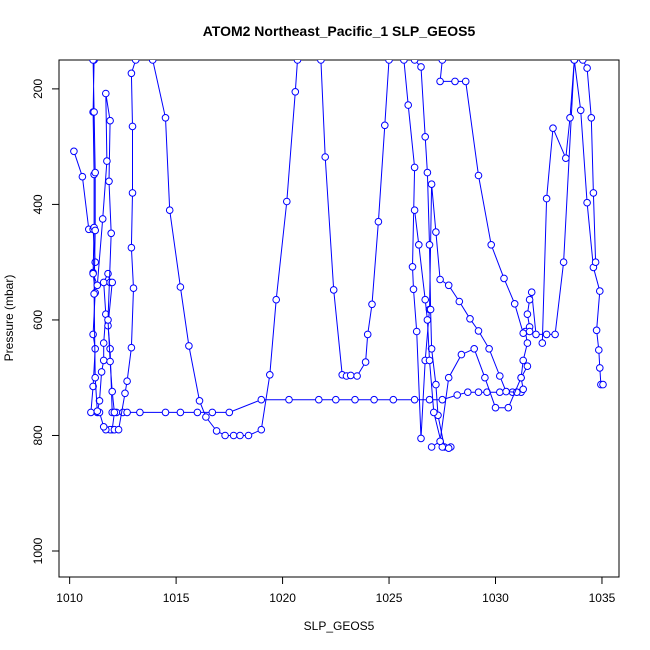  Describe the element at coordinates (38, 204) in the screenshot. I see `y-tick-label: 400` at that location.